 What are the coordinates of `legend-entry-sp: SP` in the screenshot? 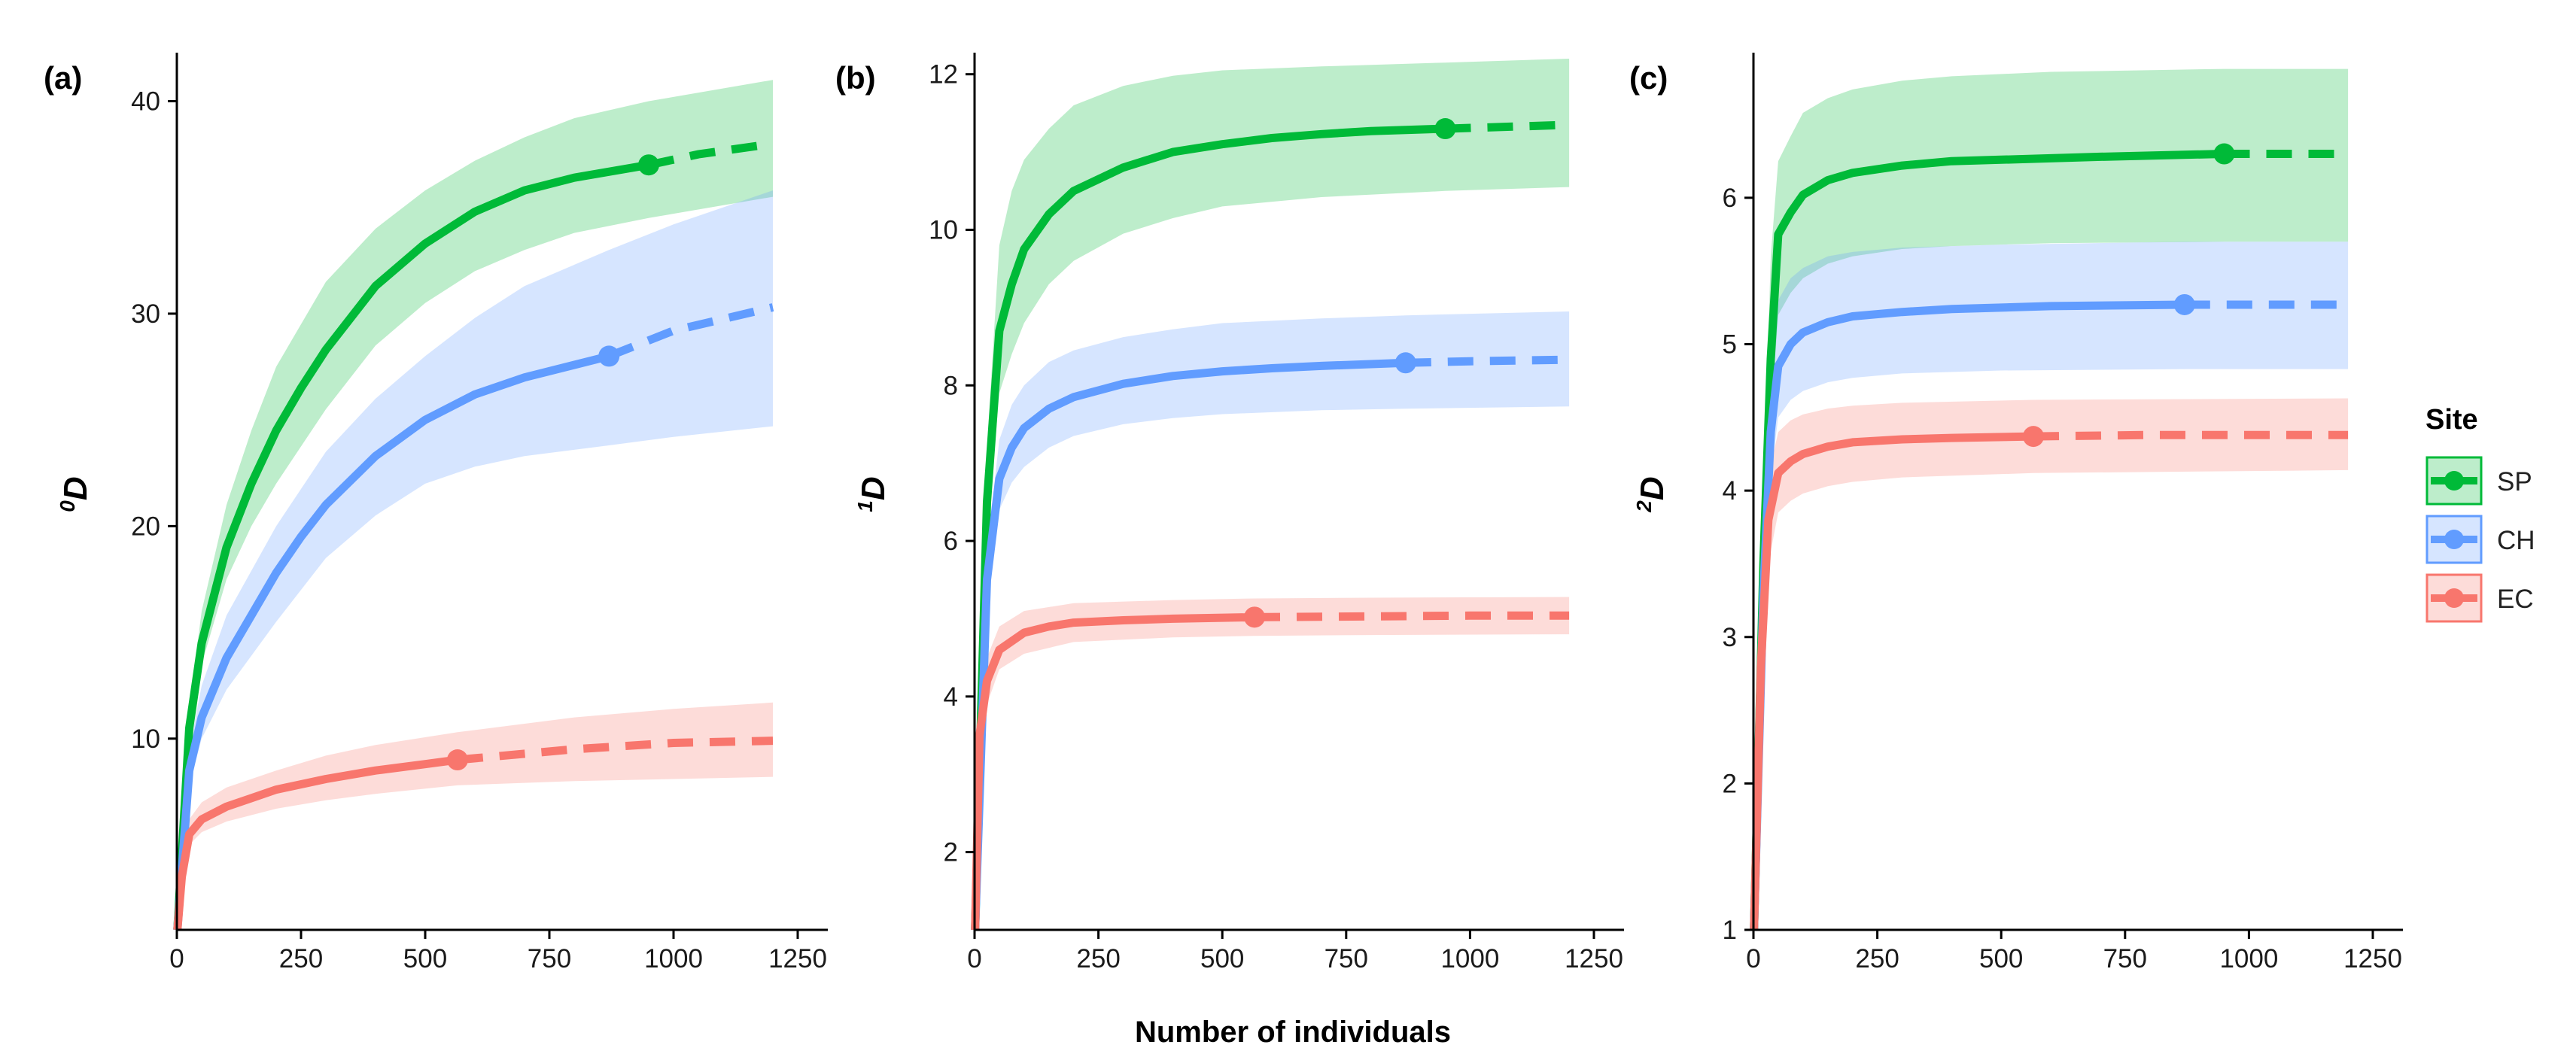 It's located at (2478, 481).